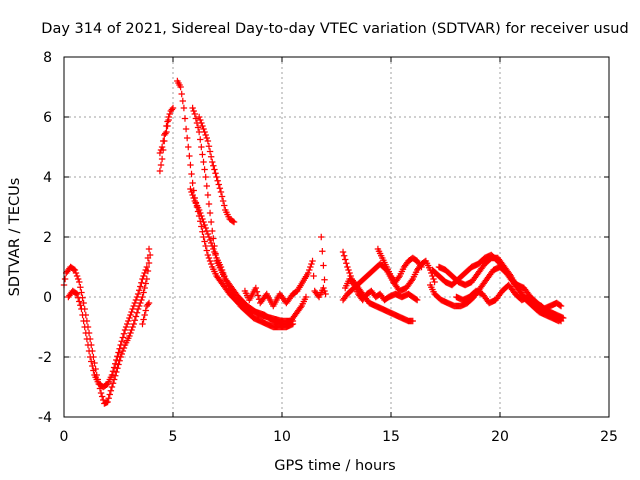 Image resolution: width=640 pixels, height=480 pixels. Describe the element at coordinates (45, 358) in the screenshot. I see `y-tick-label: -2` at that location.